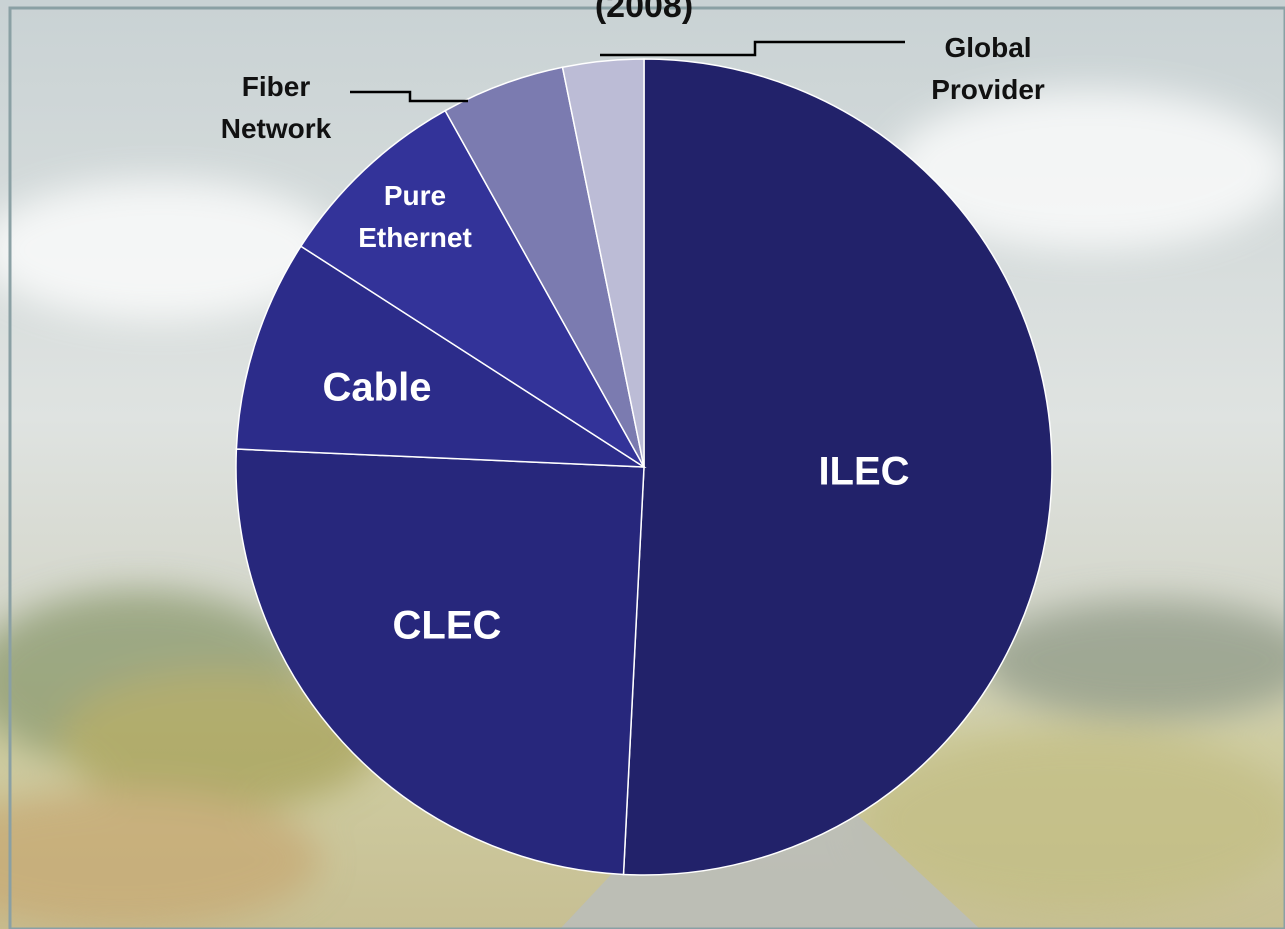  Describe the element at coordinates (863, 472) in the screenshot. I see `slice-label: ILEC` at that location.